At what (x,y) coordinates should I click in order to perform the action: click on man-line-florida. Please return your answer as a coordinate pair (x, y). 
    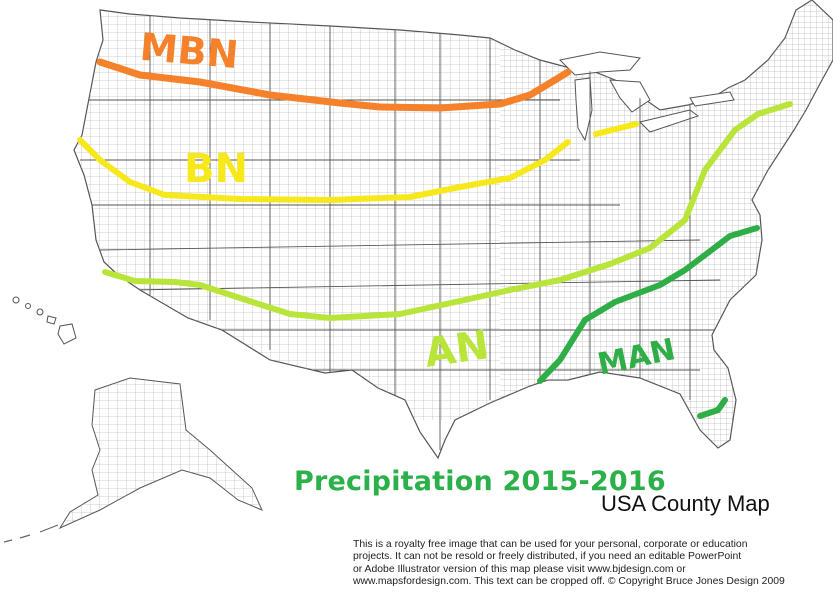
    Looking at the image, I should click on (712, 408).